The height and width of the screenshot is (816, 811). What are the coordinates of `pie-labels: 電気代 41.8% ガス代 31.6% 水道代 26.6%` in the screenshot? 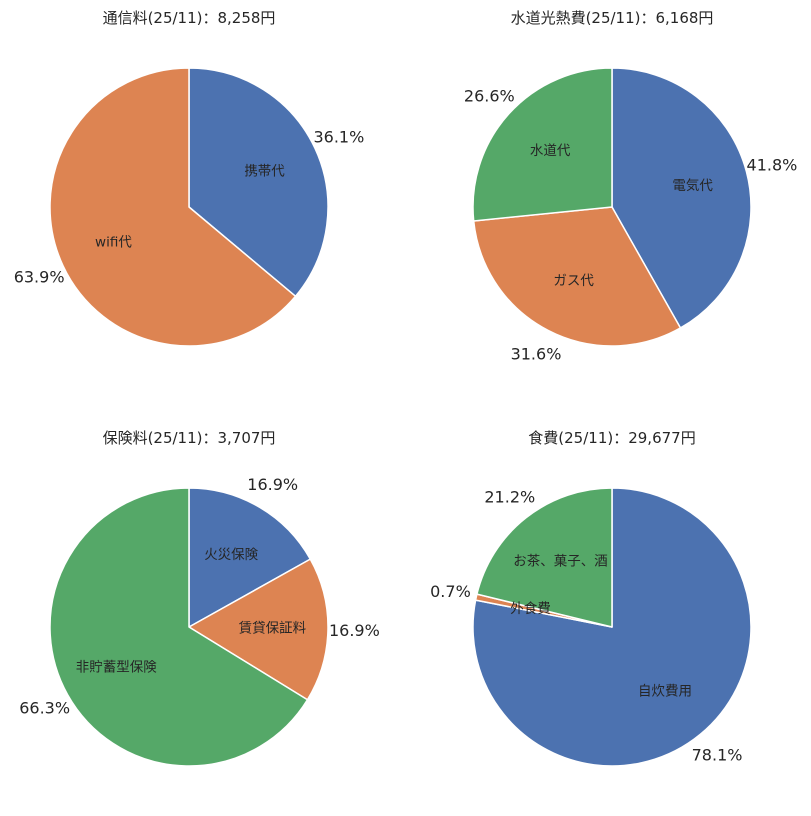 It's located at (630, 225).